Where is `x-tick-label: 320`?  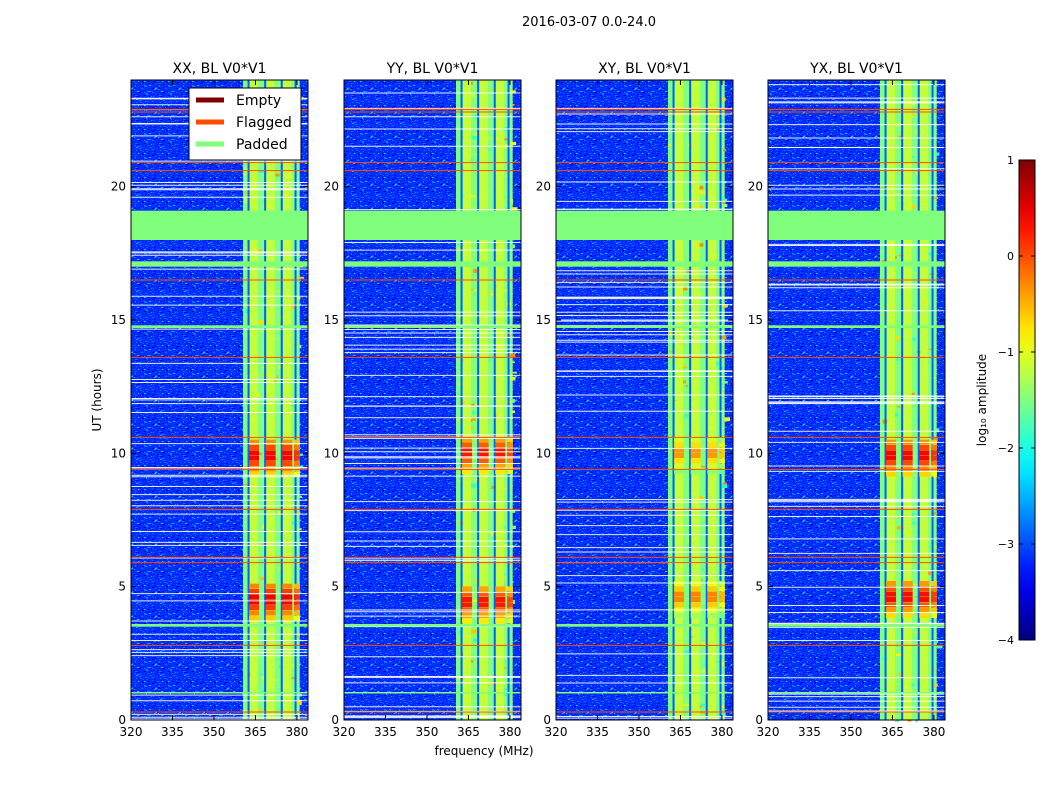
x-tick-label: 320 is located at coordinates (344, 732).